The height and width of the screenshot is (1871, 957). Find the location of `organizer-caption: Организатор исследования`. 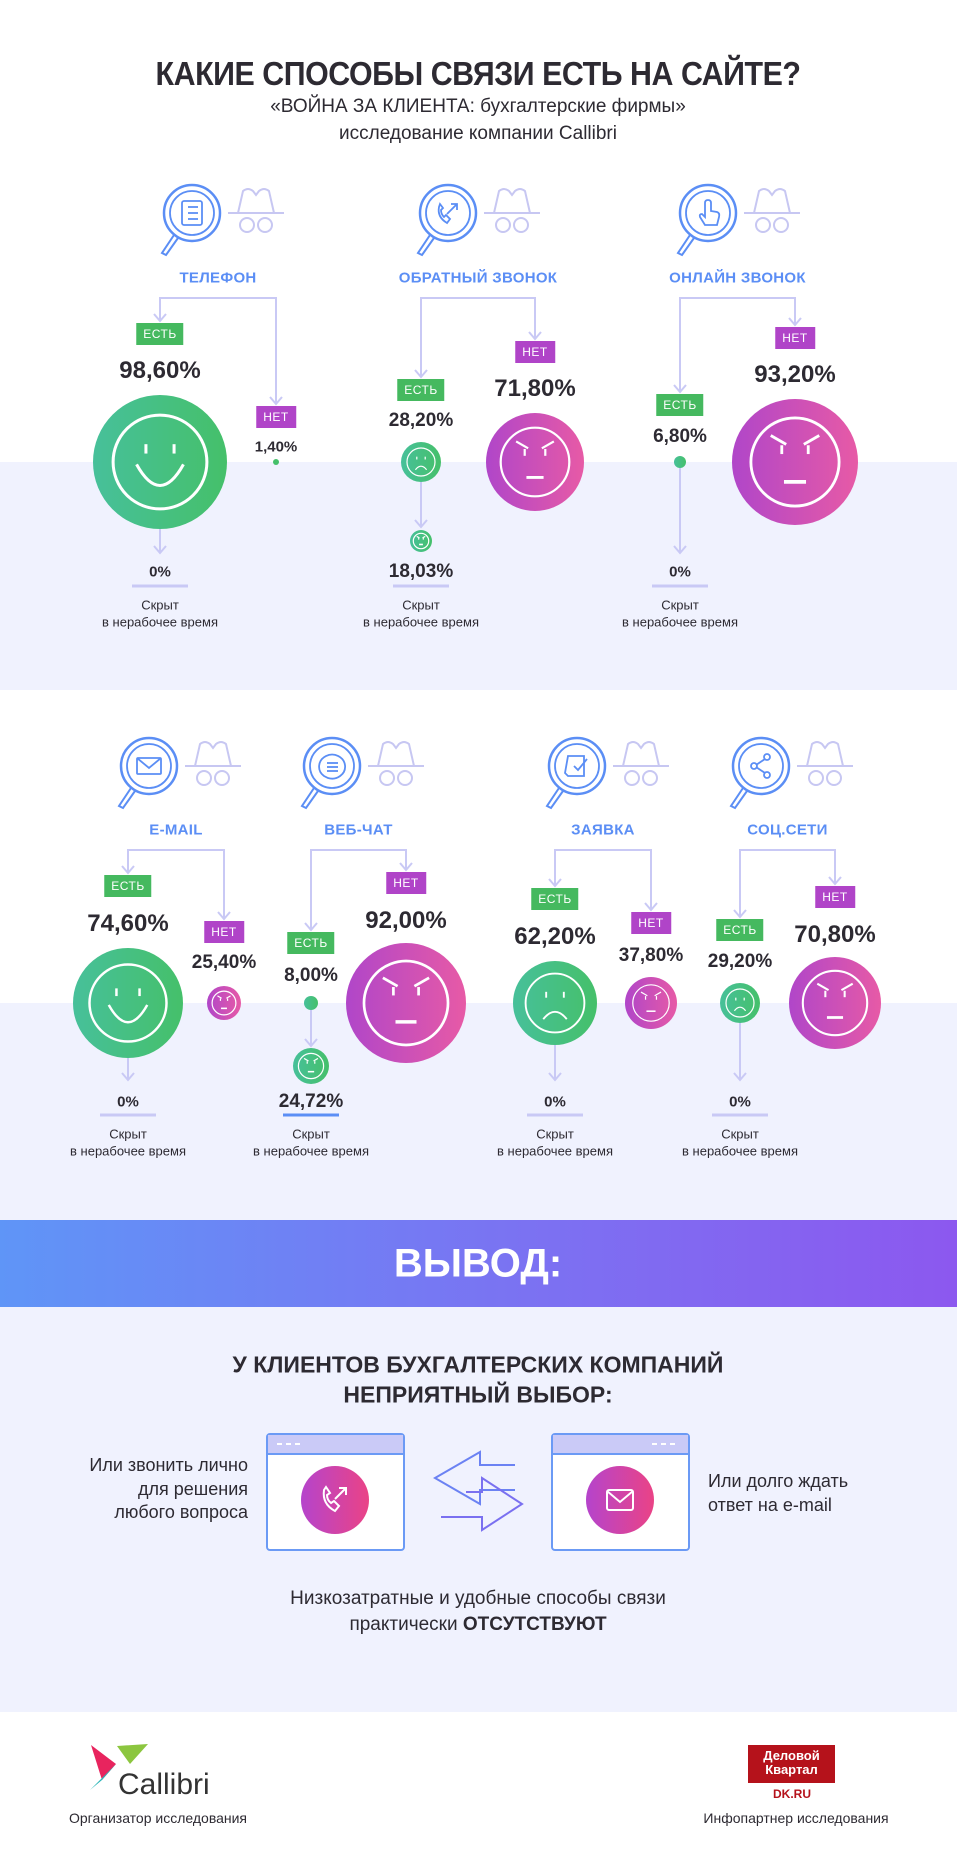

organizer-caption: Организатор исследования is located at coordinates (158, 1818).